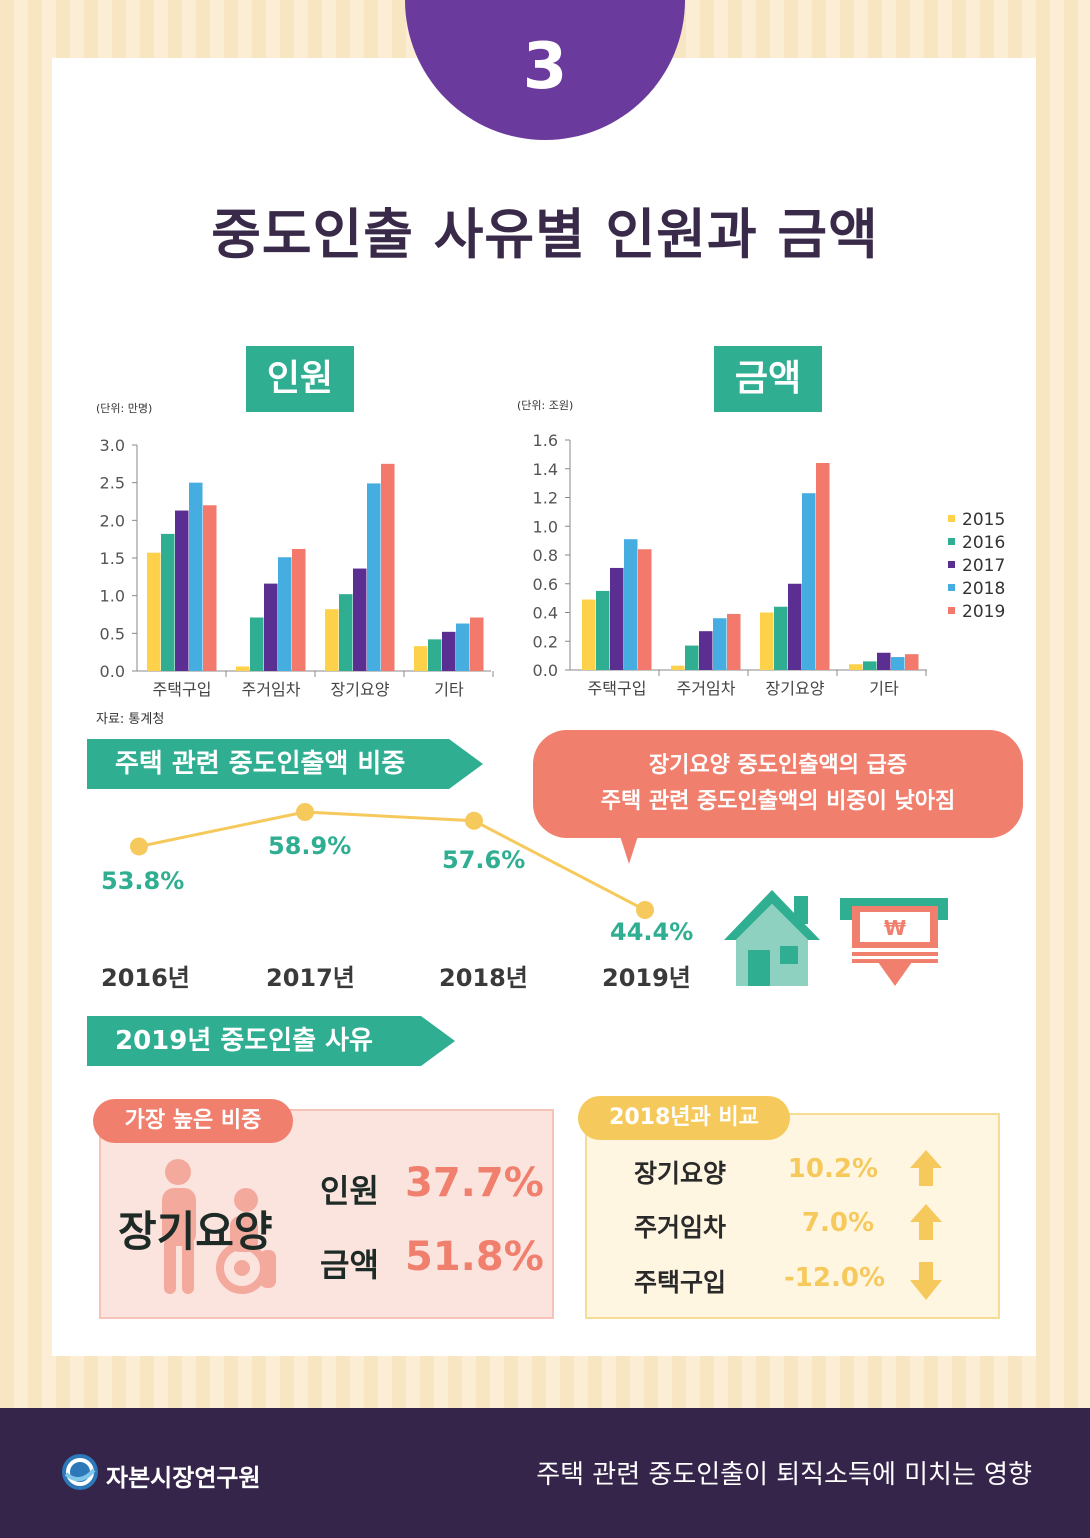 This screenshot has height=1538, width=1090. Describe the element at coordinates (926, 1168) in the screenshot. I see `arrow-up-icon` at that location.